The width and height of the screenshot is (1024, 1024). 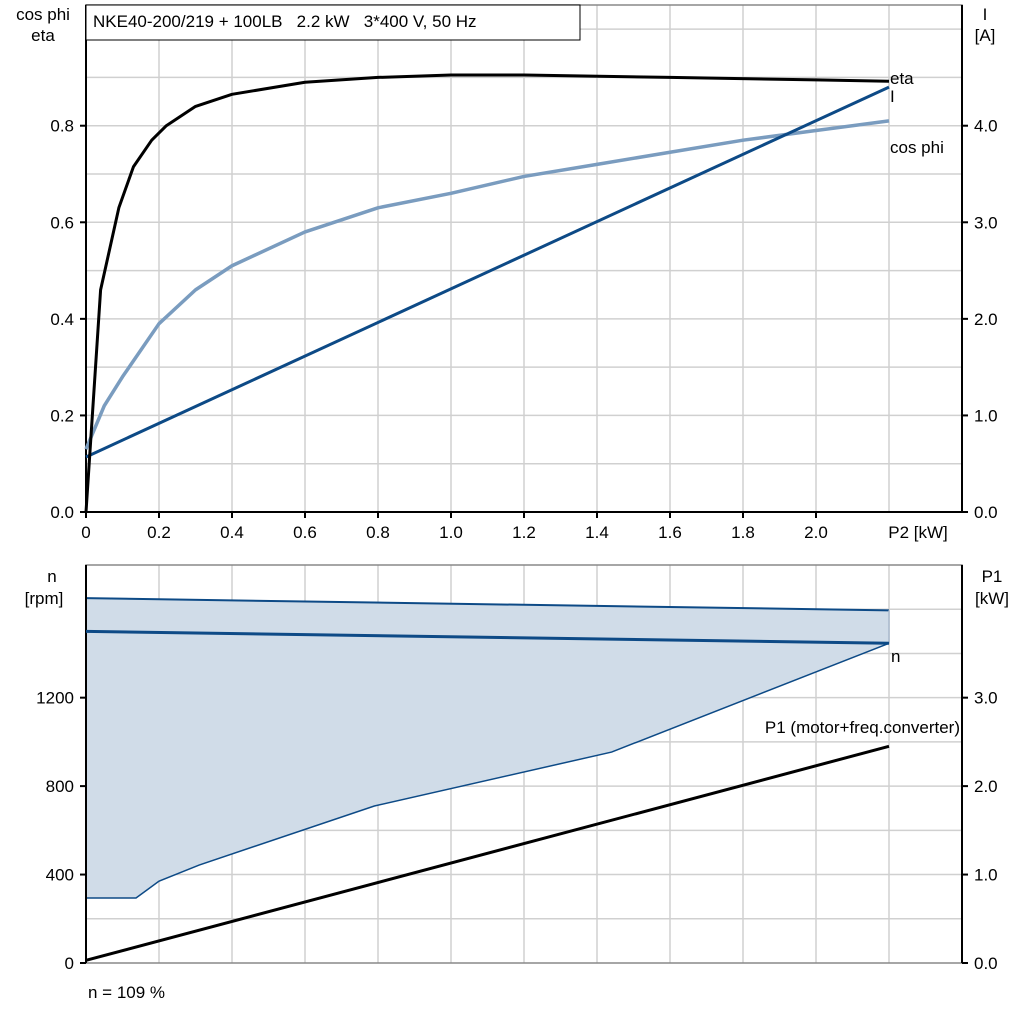 What do you see at coordinates (62, 222) in the screenshot?
I see `y-left-tick-label: 0.6` at bounding box center [62, 222].